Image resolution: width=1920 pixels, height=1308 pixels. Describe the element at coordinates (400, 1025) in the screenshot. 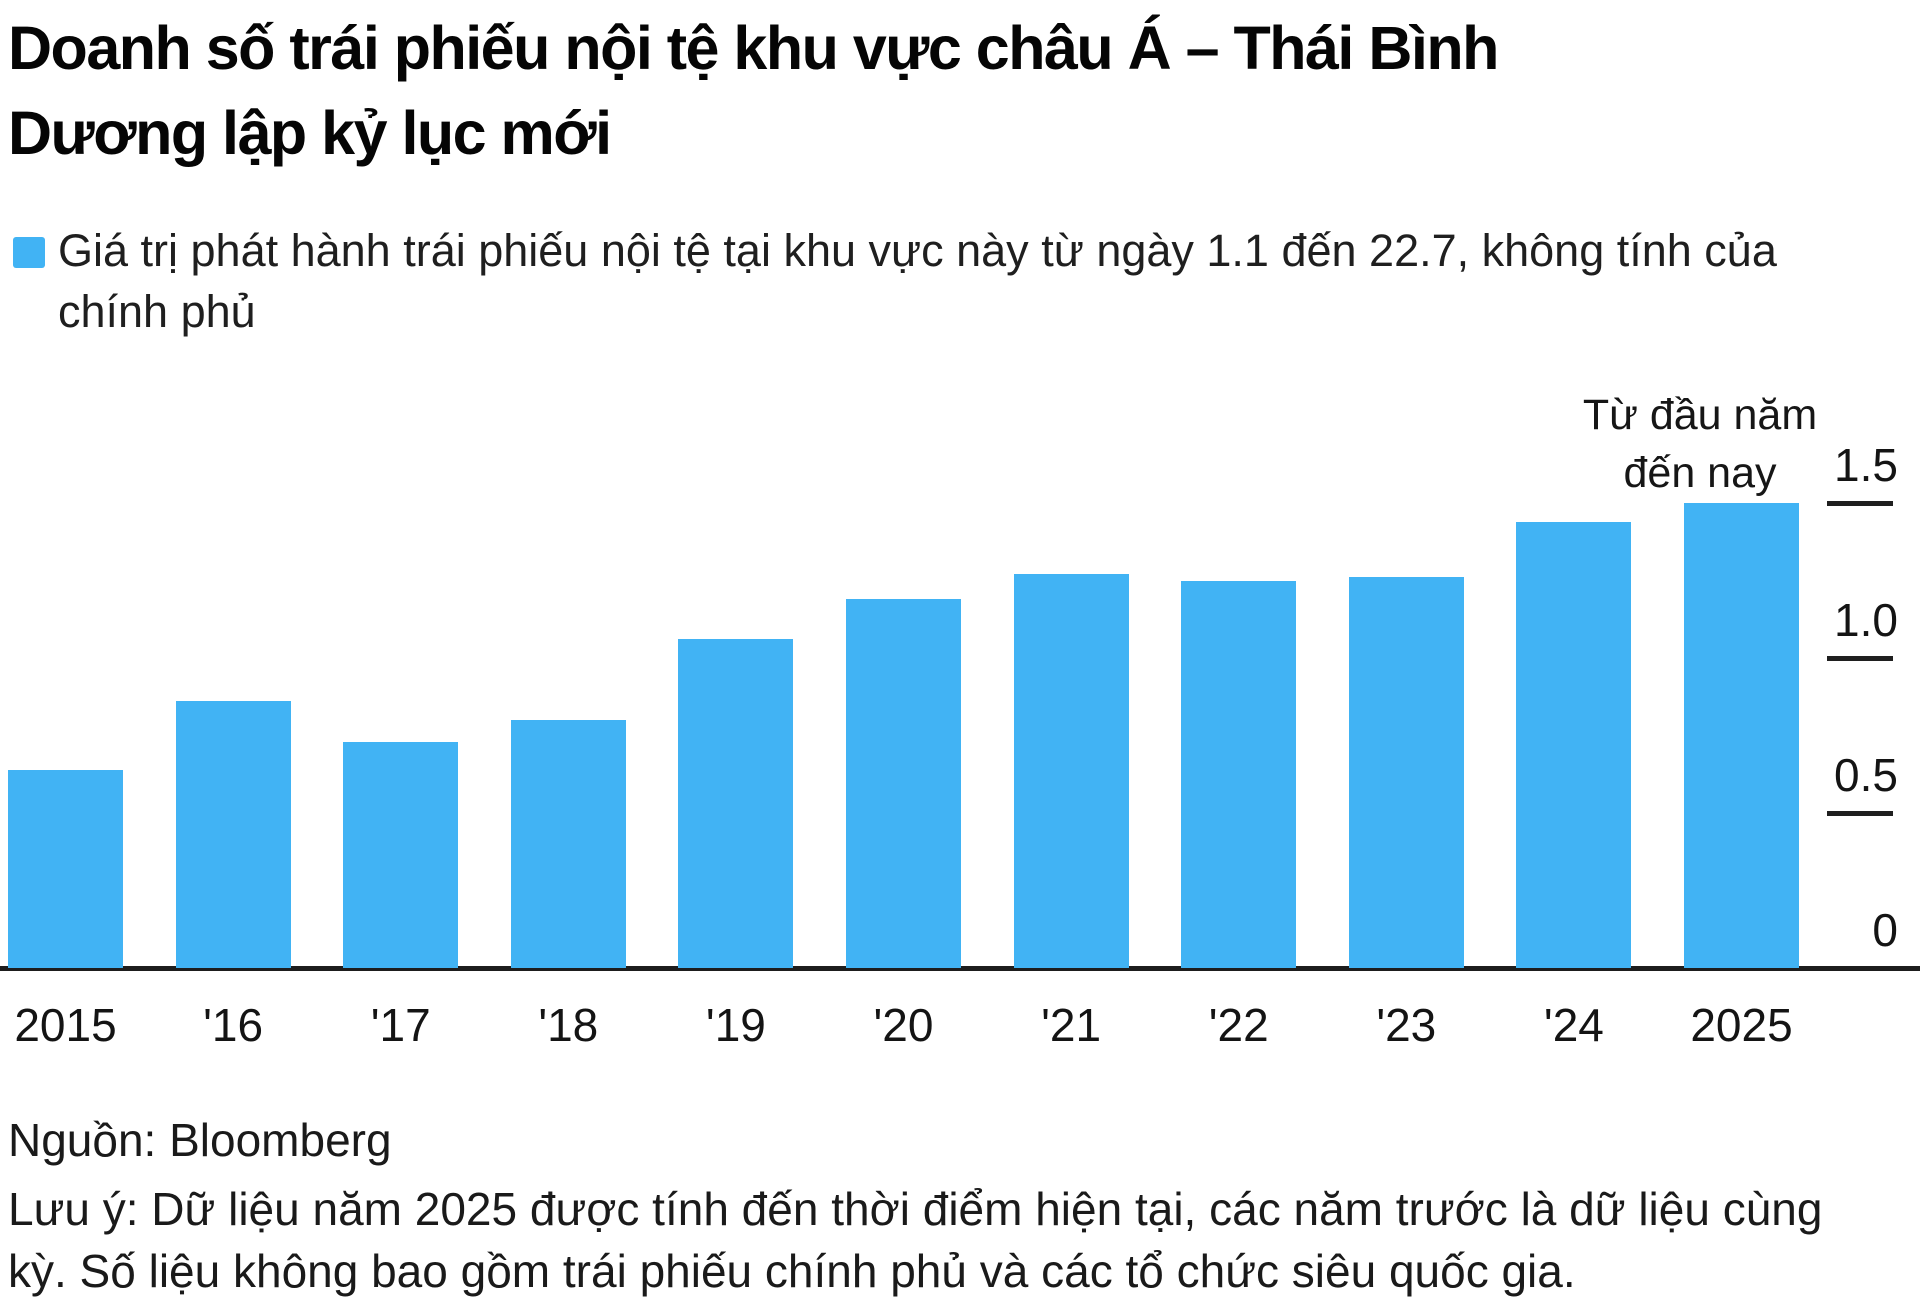

I see `x-label-17: '17` at that location.